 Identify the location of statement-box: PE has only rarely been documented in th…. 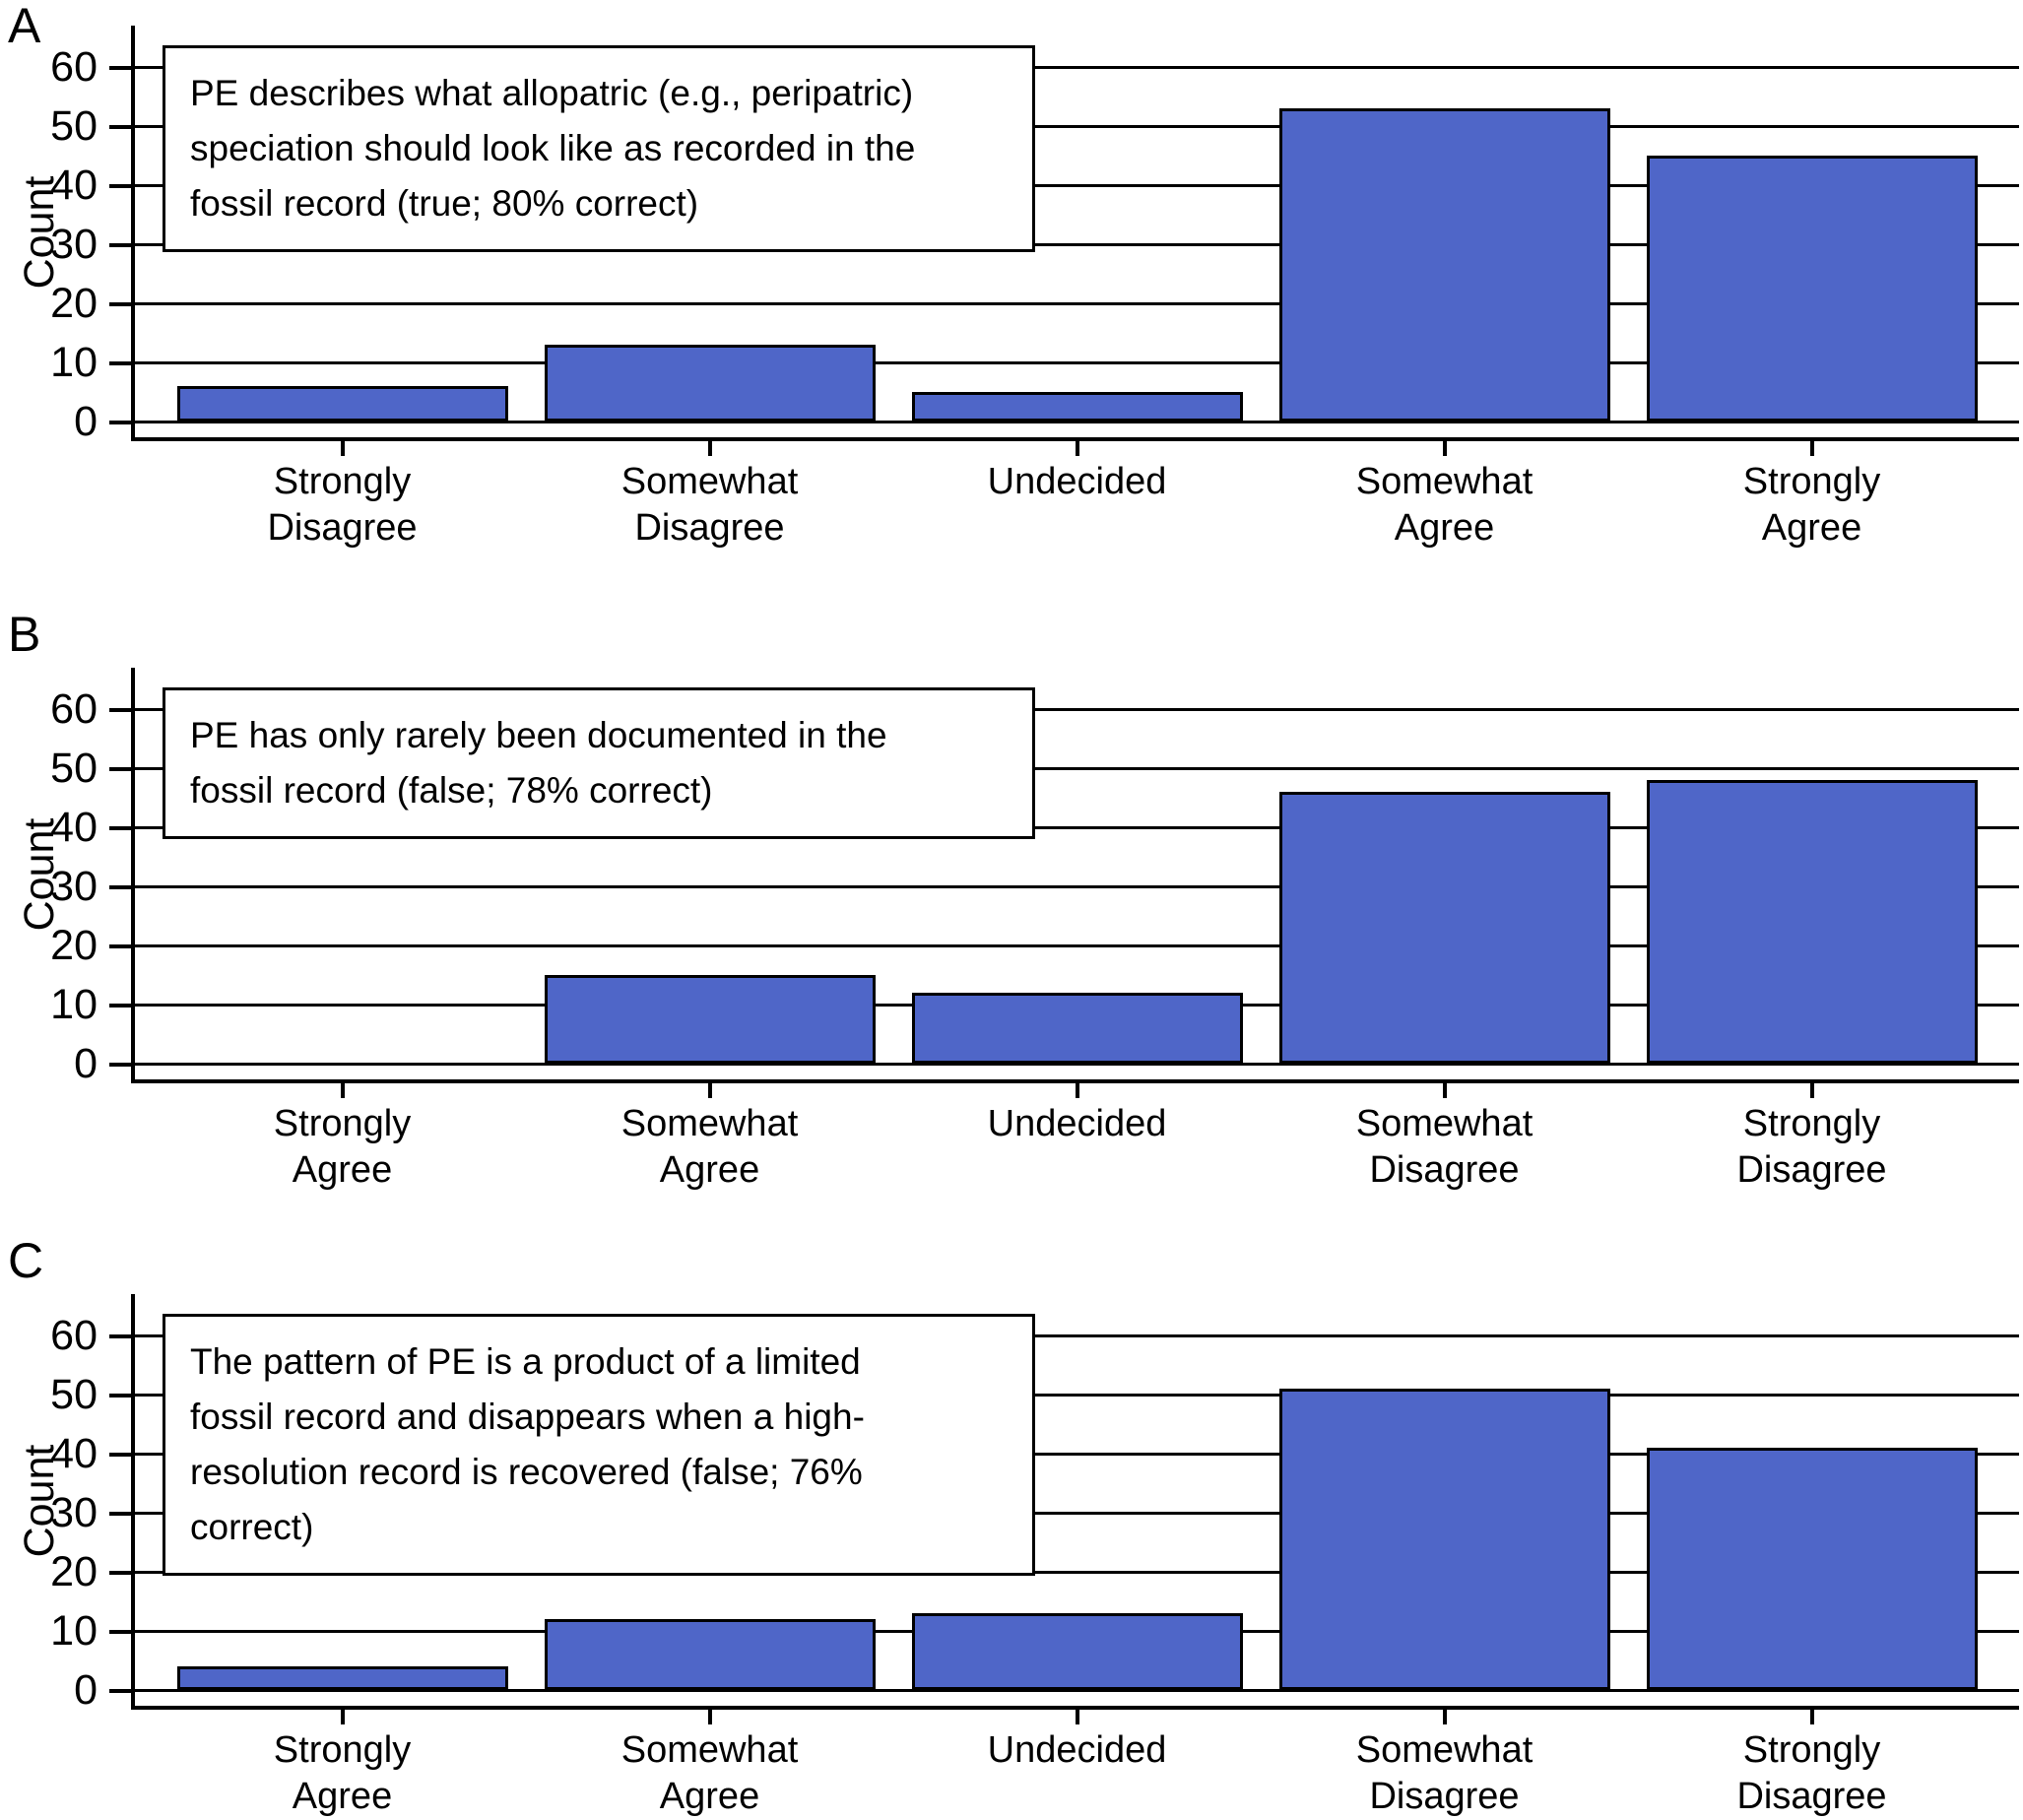
(599, 763).